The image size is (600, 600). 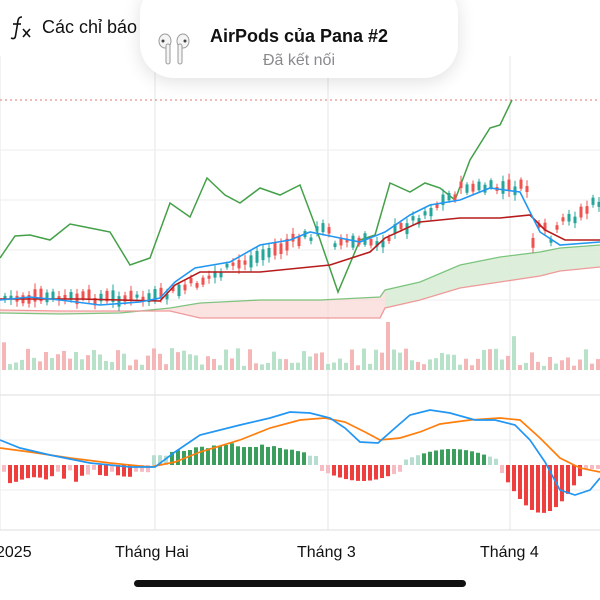 I want to click on macd-line, so click(x=300, y=452).